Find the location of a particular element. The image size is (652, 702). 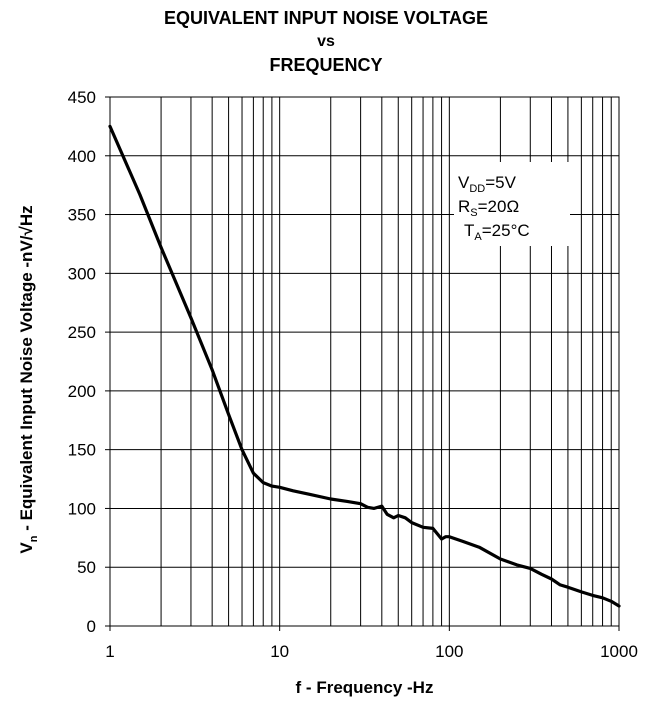

annotation-background is located at coordinates (512, 204).